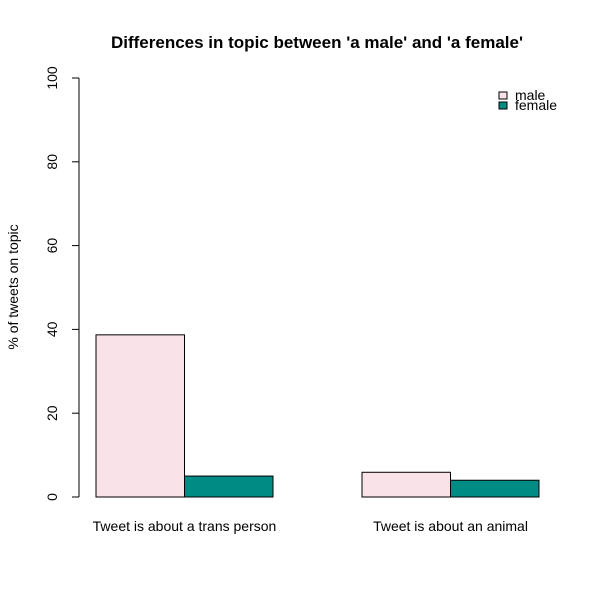  I want to click on category-label: Tweet is about an animal, so click(450, 526).